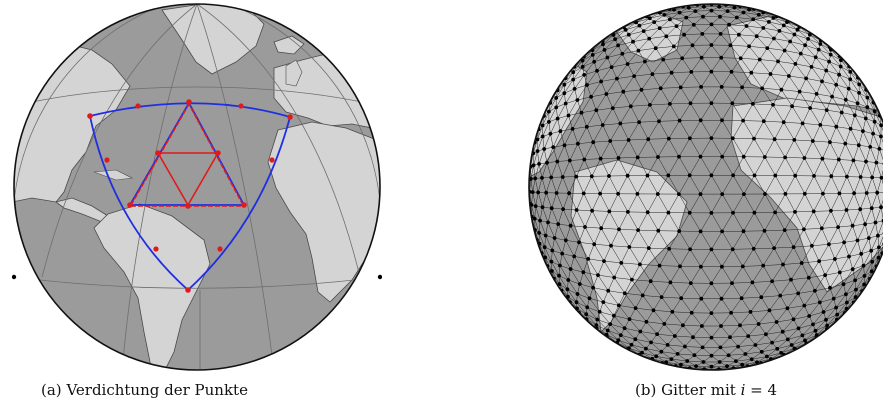  Describe the element at coordinates (239, 203) in the screenshot. I see `outer-edge-right` at that location.